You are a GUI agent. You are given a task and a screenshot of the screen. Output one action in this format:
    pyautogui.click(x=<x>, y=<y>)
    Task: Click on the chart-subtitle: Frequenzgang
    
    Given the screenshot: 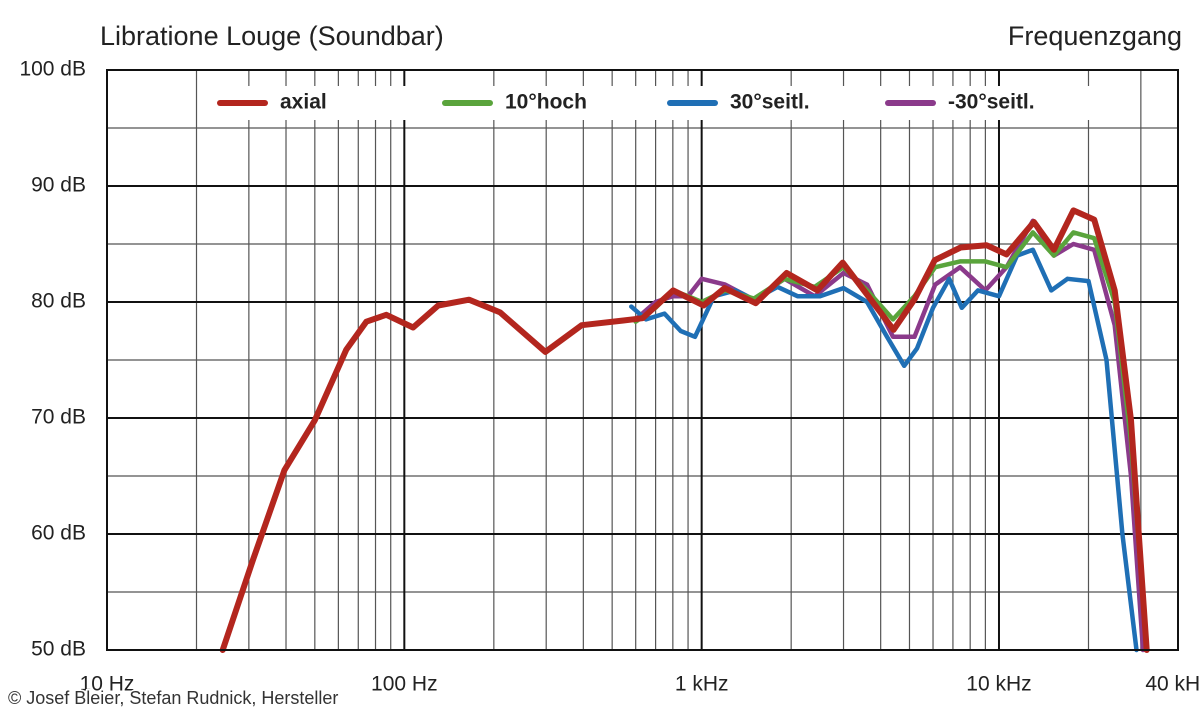 What is the action you would take?
    pyautogui.click(x=1095, y=36)
    